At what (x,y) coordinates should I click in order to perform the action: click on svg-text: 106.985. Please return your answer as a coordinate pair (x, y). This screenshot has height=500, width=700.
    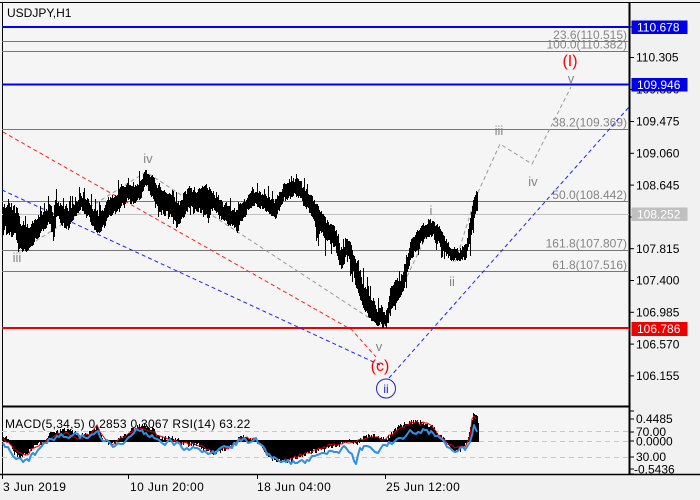
    Looking at the image, I should click on (658, 313).